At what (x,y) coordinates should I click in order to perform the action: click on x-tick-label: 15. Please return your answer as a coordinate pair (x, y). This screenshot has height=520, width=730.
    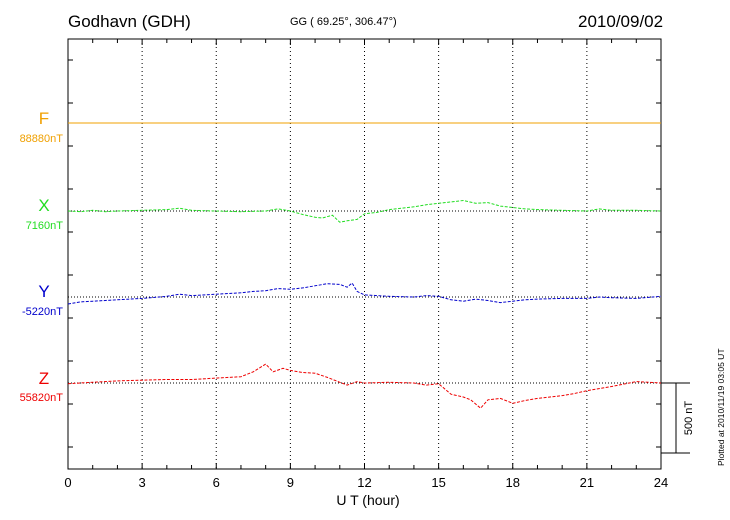
    Looking at the image, I should click on (438, 482).